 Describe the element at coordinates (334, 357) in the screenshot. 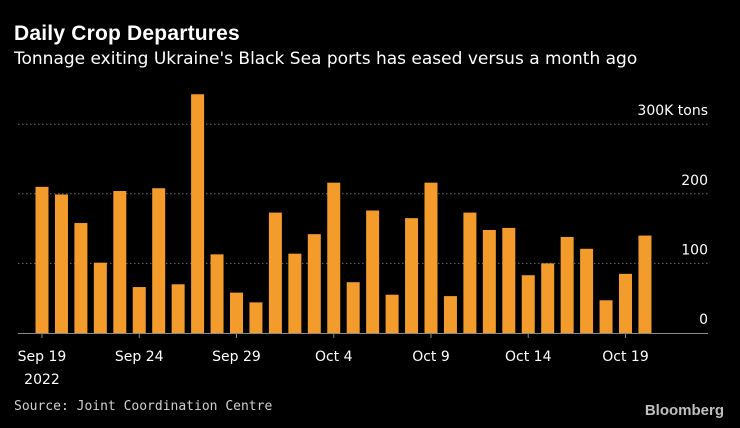

I see `x-tick-label: Oct 4` at that location.